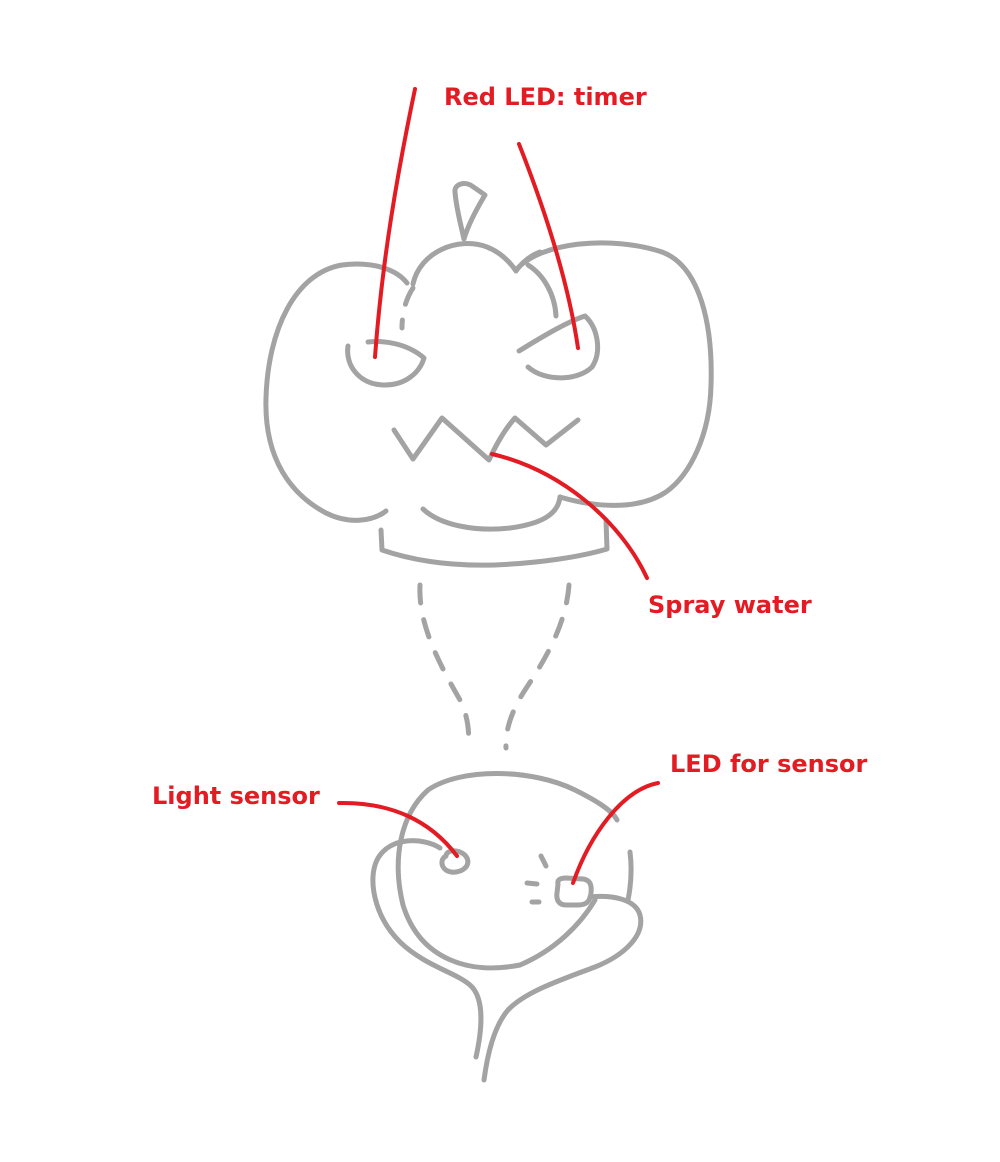 This screenshot has width=1000, height=1162. I want to click on pumpkin-right-lobe, so click(613, 374).